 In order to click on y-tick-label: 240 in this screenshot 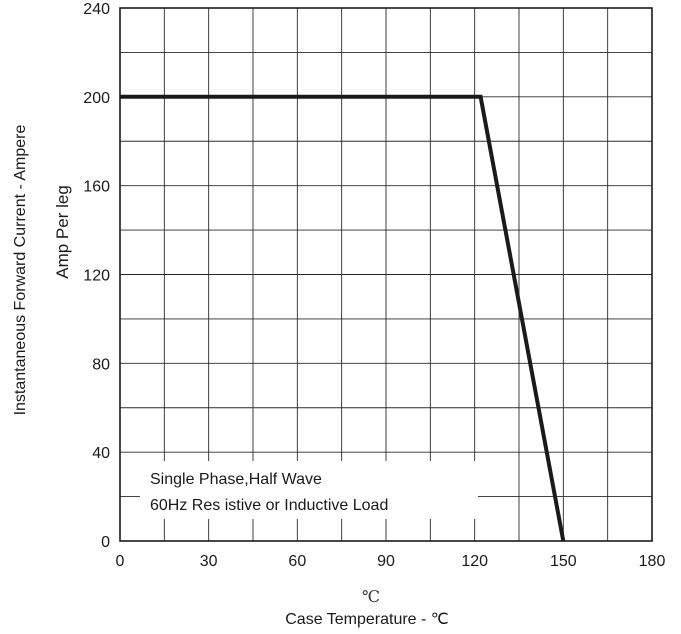, I will do `click(96, 9)`.